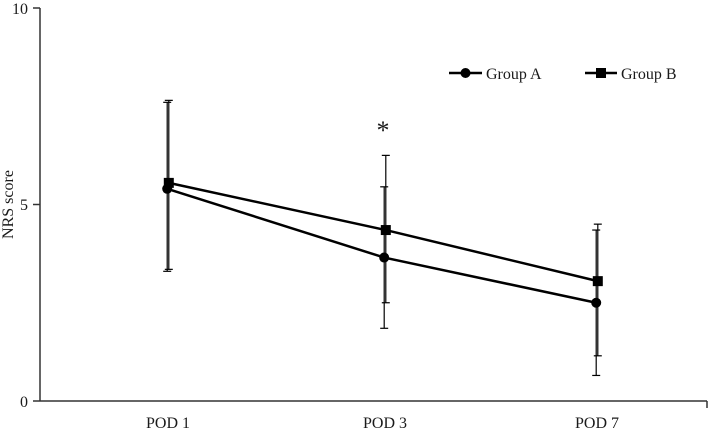  What do you see at coordinates (563, 74) in the screenshot?
I see `legend: Group A Group B` at bounding box center [563, 74].